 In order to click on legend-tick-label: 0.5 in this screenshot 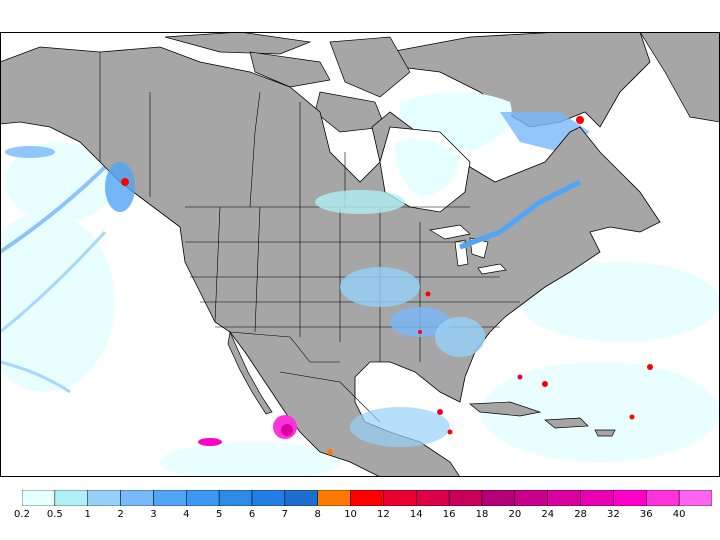, I will do `click(54, 514)`.